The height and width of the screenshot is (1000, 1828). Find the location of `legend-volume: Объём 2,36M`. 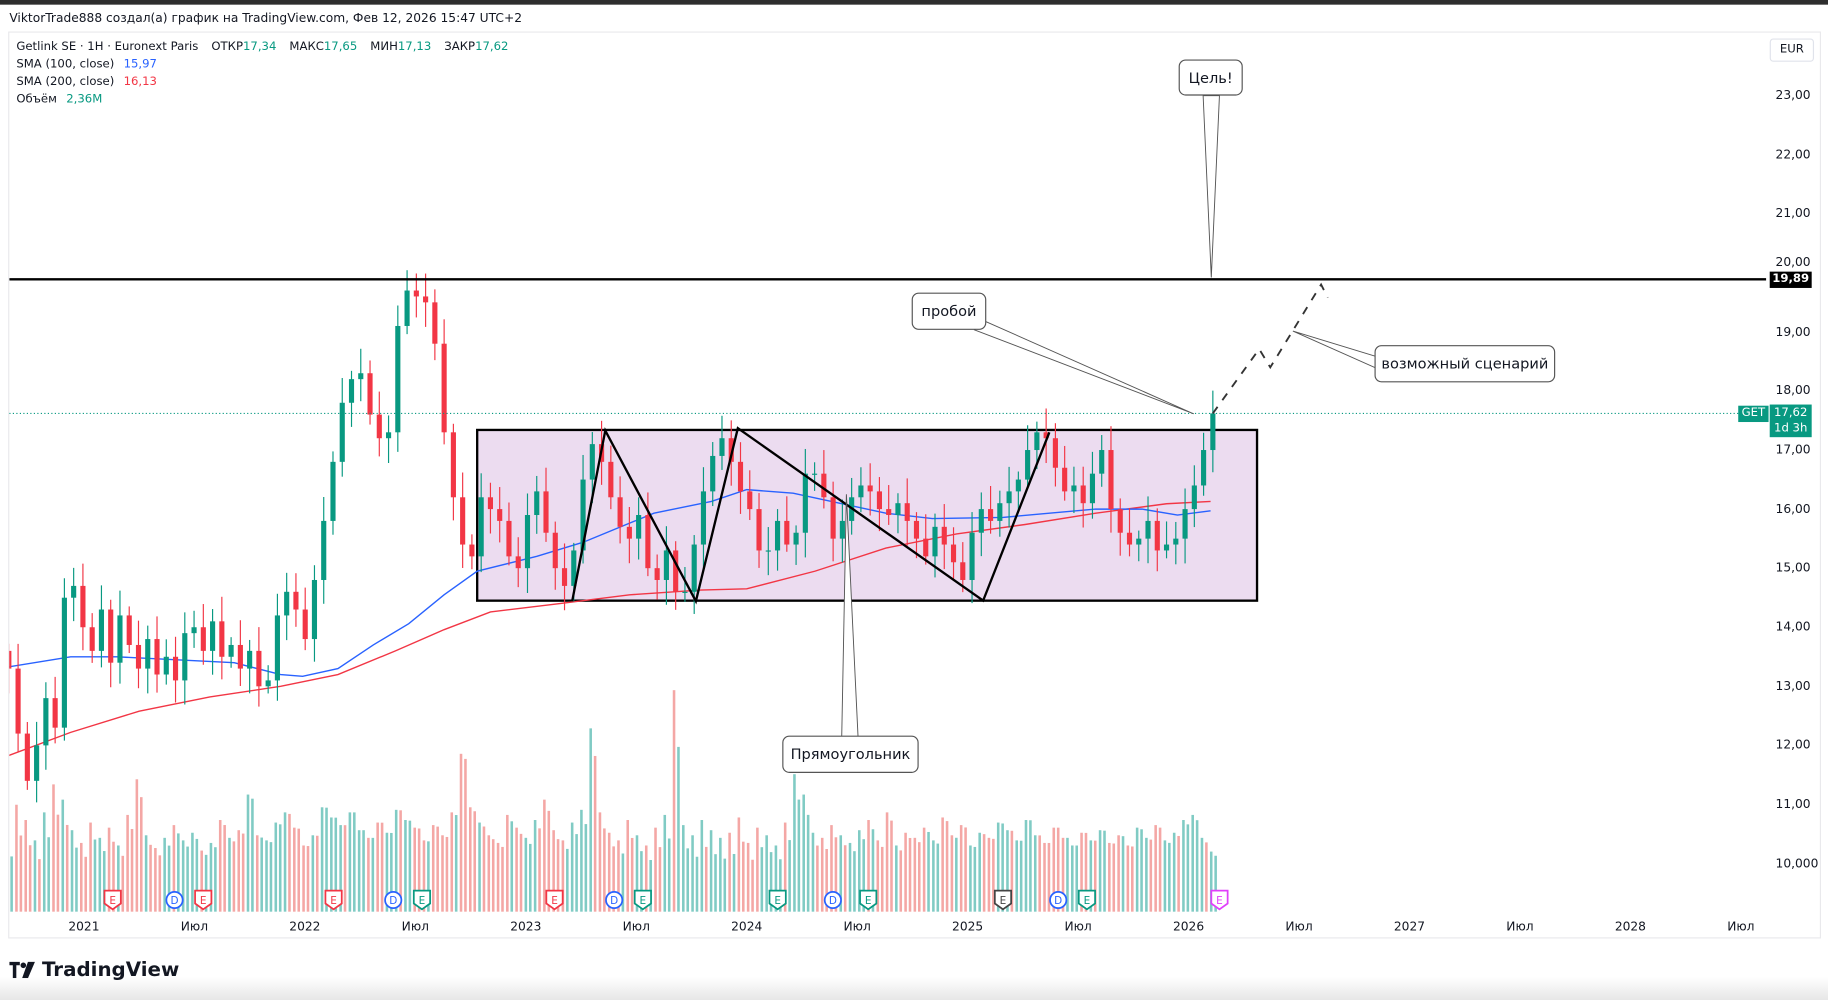

legend-volume: Объём 2,36M is located at coordinates (262, 99).